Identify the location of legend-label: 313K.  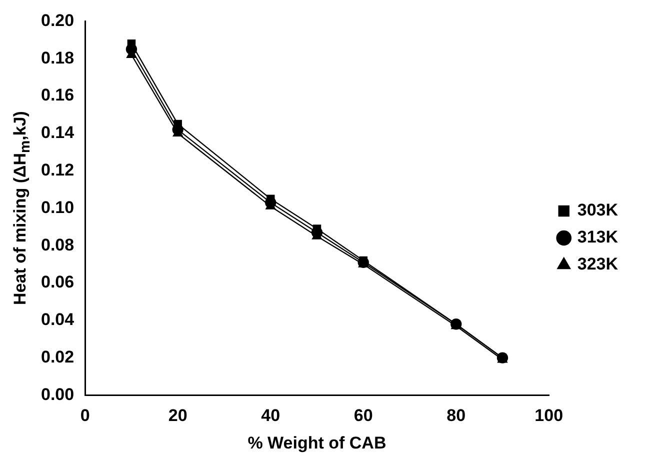
(598, 237).